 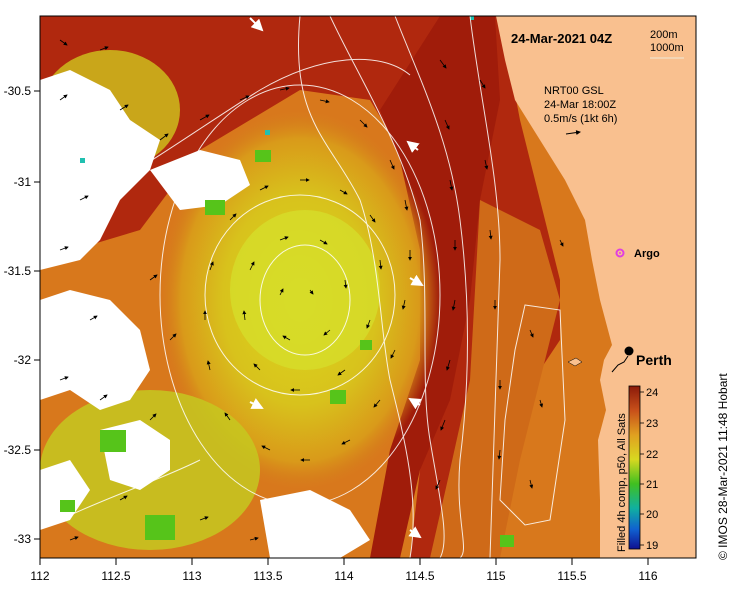 What do you see at coordinates (580, 105) in the screenshot?
I see `velocity-time: 24-Mar 18:00Z` at bounding box center [580, 105].